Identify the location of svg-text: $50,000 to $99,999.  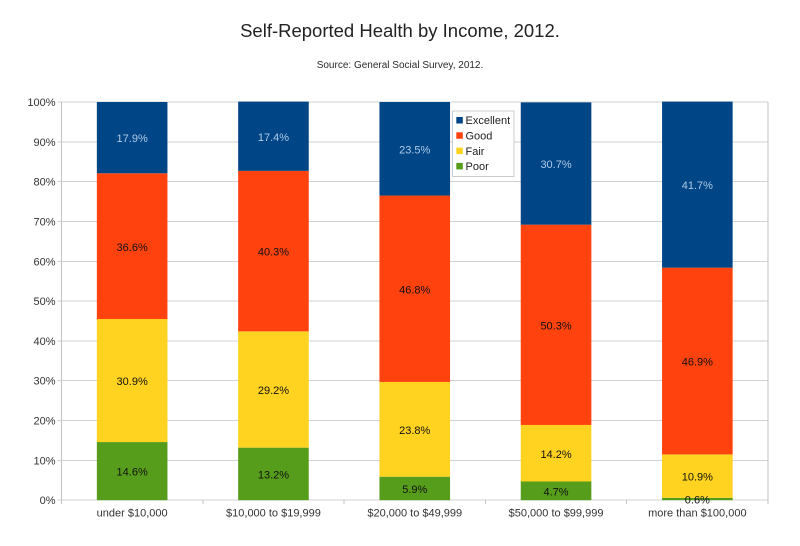
(556, 514).